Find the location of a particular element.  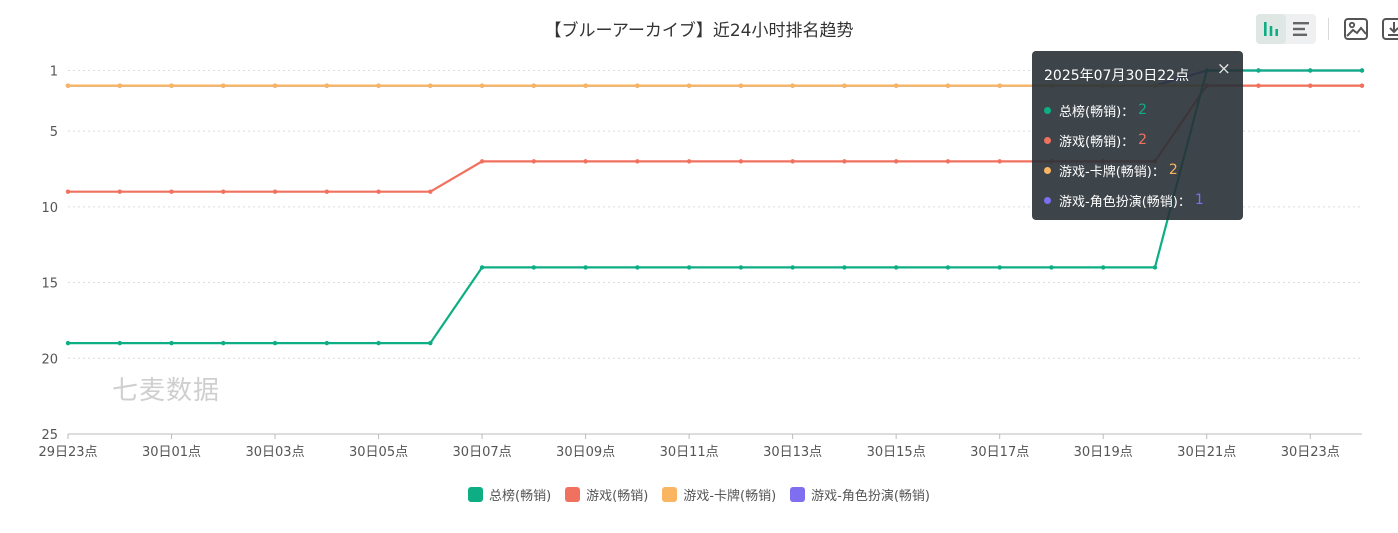

tooltip-label: 总榜(畅销)： is located at coordinates (1097, 112).